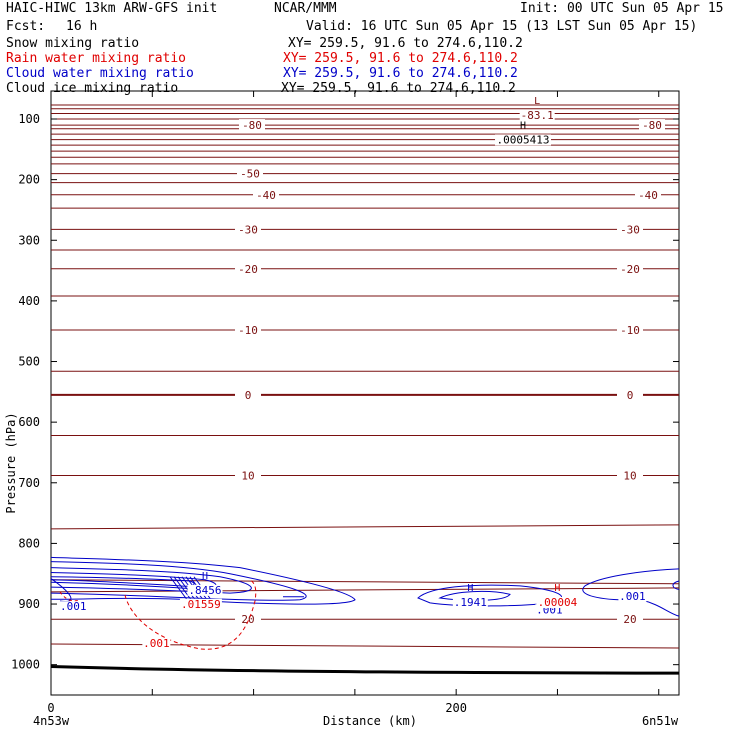 This screenshot has width=740, height=740. What do you see at coordinates (100, 73) in the screenshot?
I see `field-name-cloud-water: Cloud water mixing ratio` at bounding box center [100, 73].